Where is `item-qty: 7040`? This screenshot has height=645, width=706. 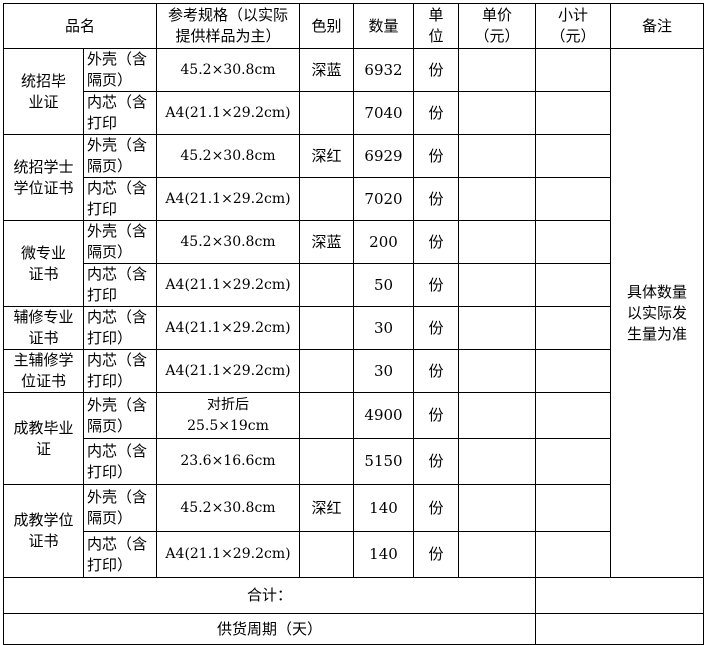
item-qty: 7040 is located at coordinates (383, 113).